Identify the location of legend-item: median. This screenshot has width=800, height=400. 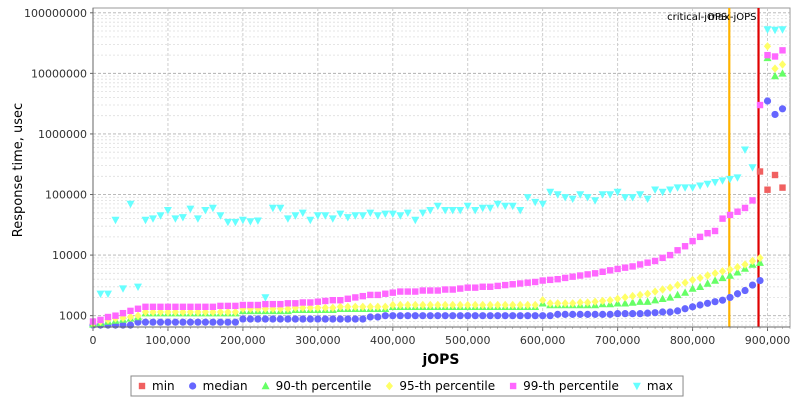
(218, 386).